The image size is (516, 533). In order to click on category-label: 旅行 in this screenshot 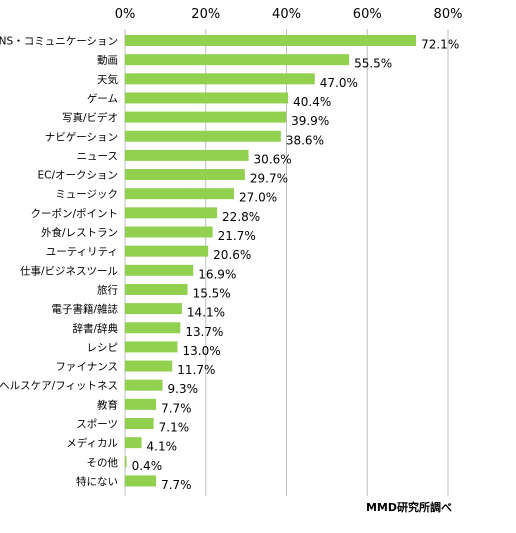, I will do `click(107, 289)`.